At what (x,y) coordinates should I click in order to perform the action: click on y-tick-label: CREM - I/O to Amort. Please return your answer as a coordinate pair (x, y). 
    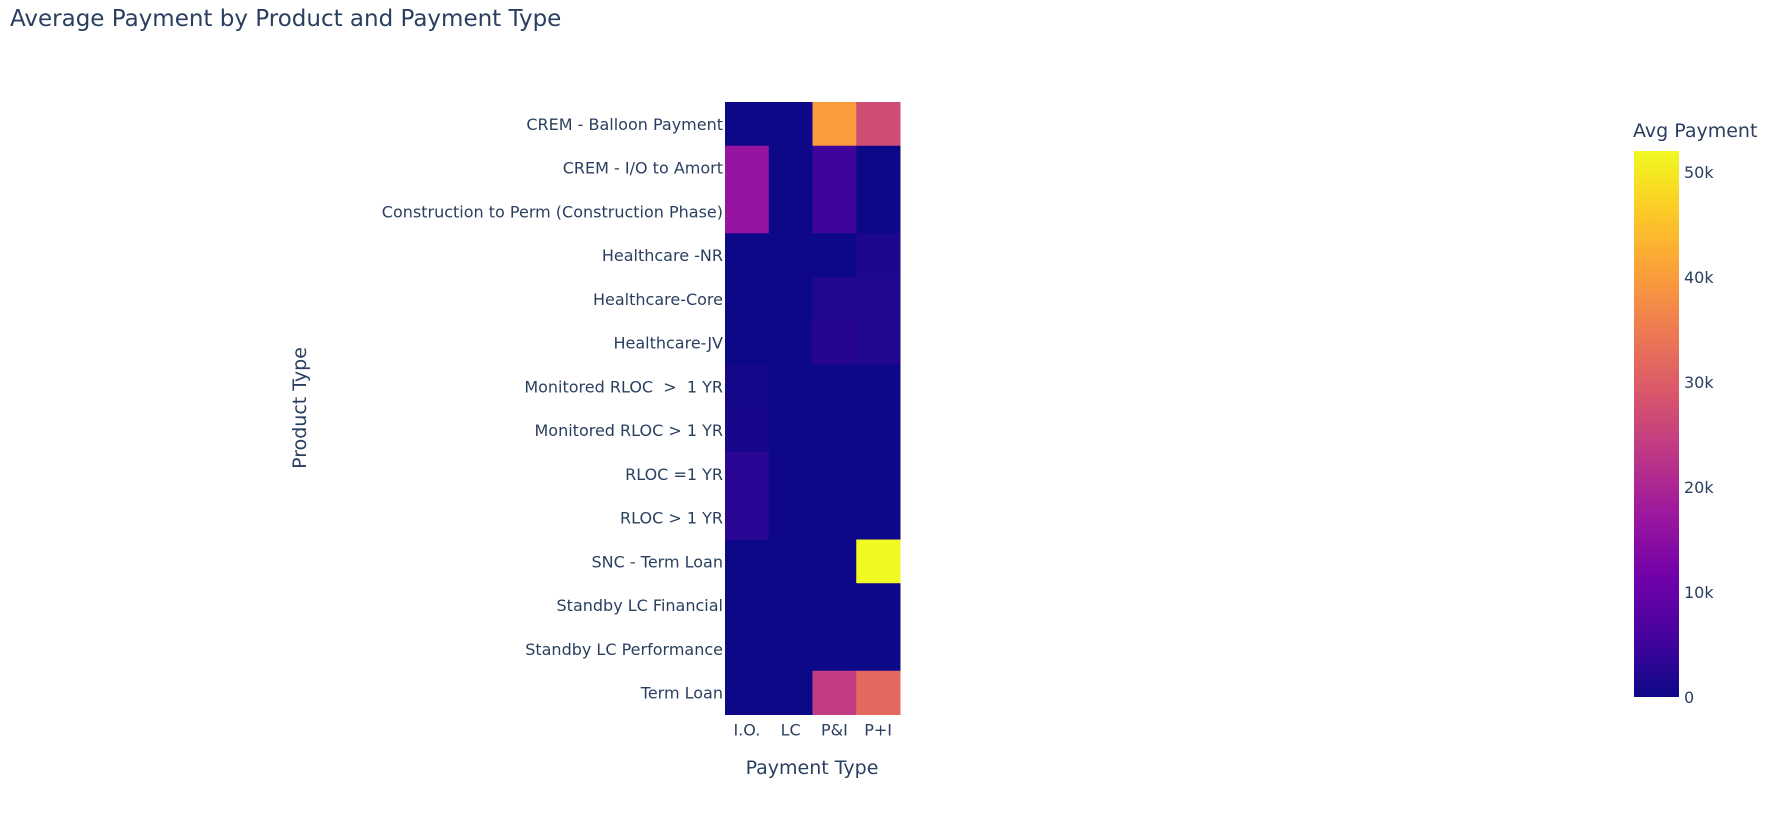
    Looking at the image, I should click on (643, 168).